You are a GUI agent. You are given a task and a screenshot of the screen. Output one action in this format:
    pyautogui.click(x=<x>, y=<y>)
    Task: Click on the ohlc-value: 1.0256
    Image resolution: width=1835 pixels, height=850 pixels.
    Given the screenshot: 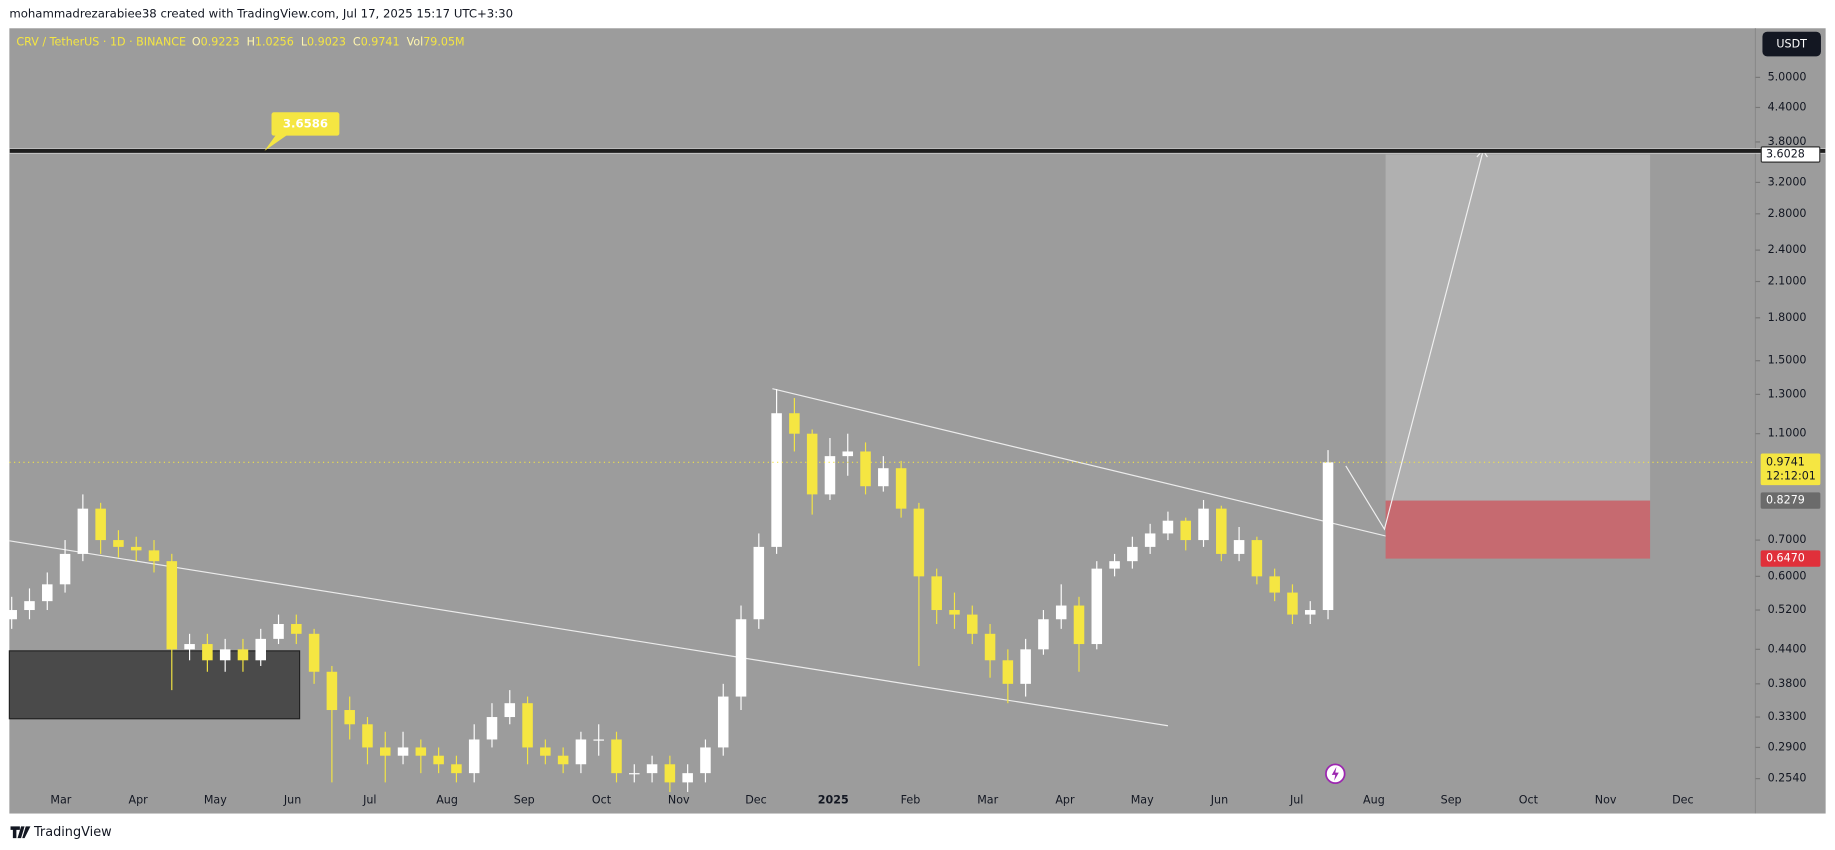 What is the action you would take?
    pyautogui.click(x=274, y=41)
    